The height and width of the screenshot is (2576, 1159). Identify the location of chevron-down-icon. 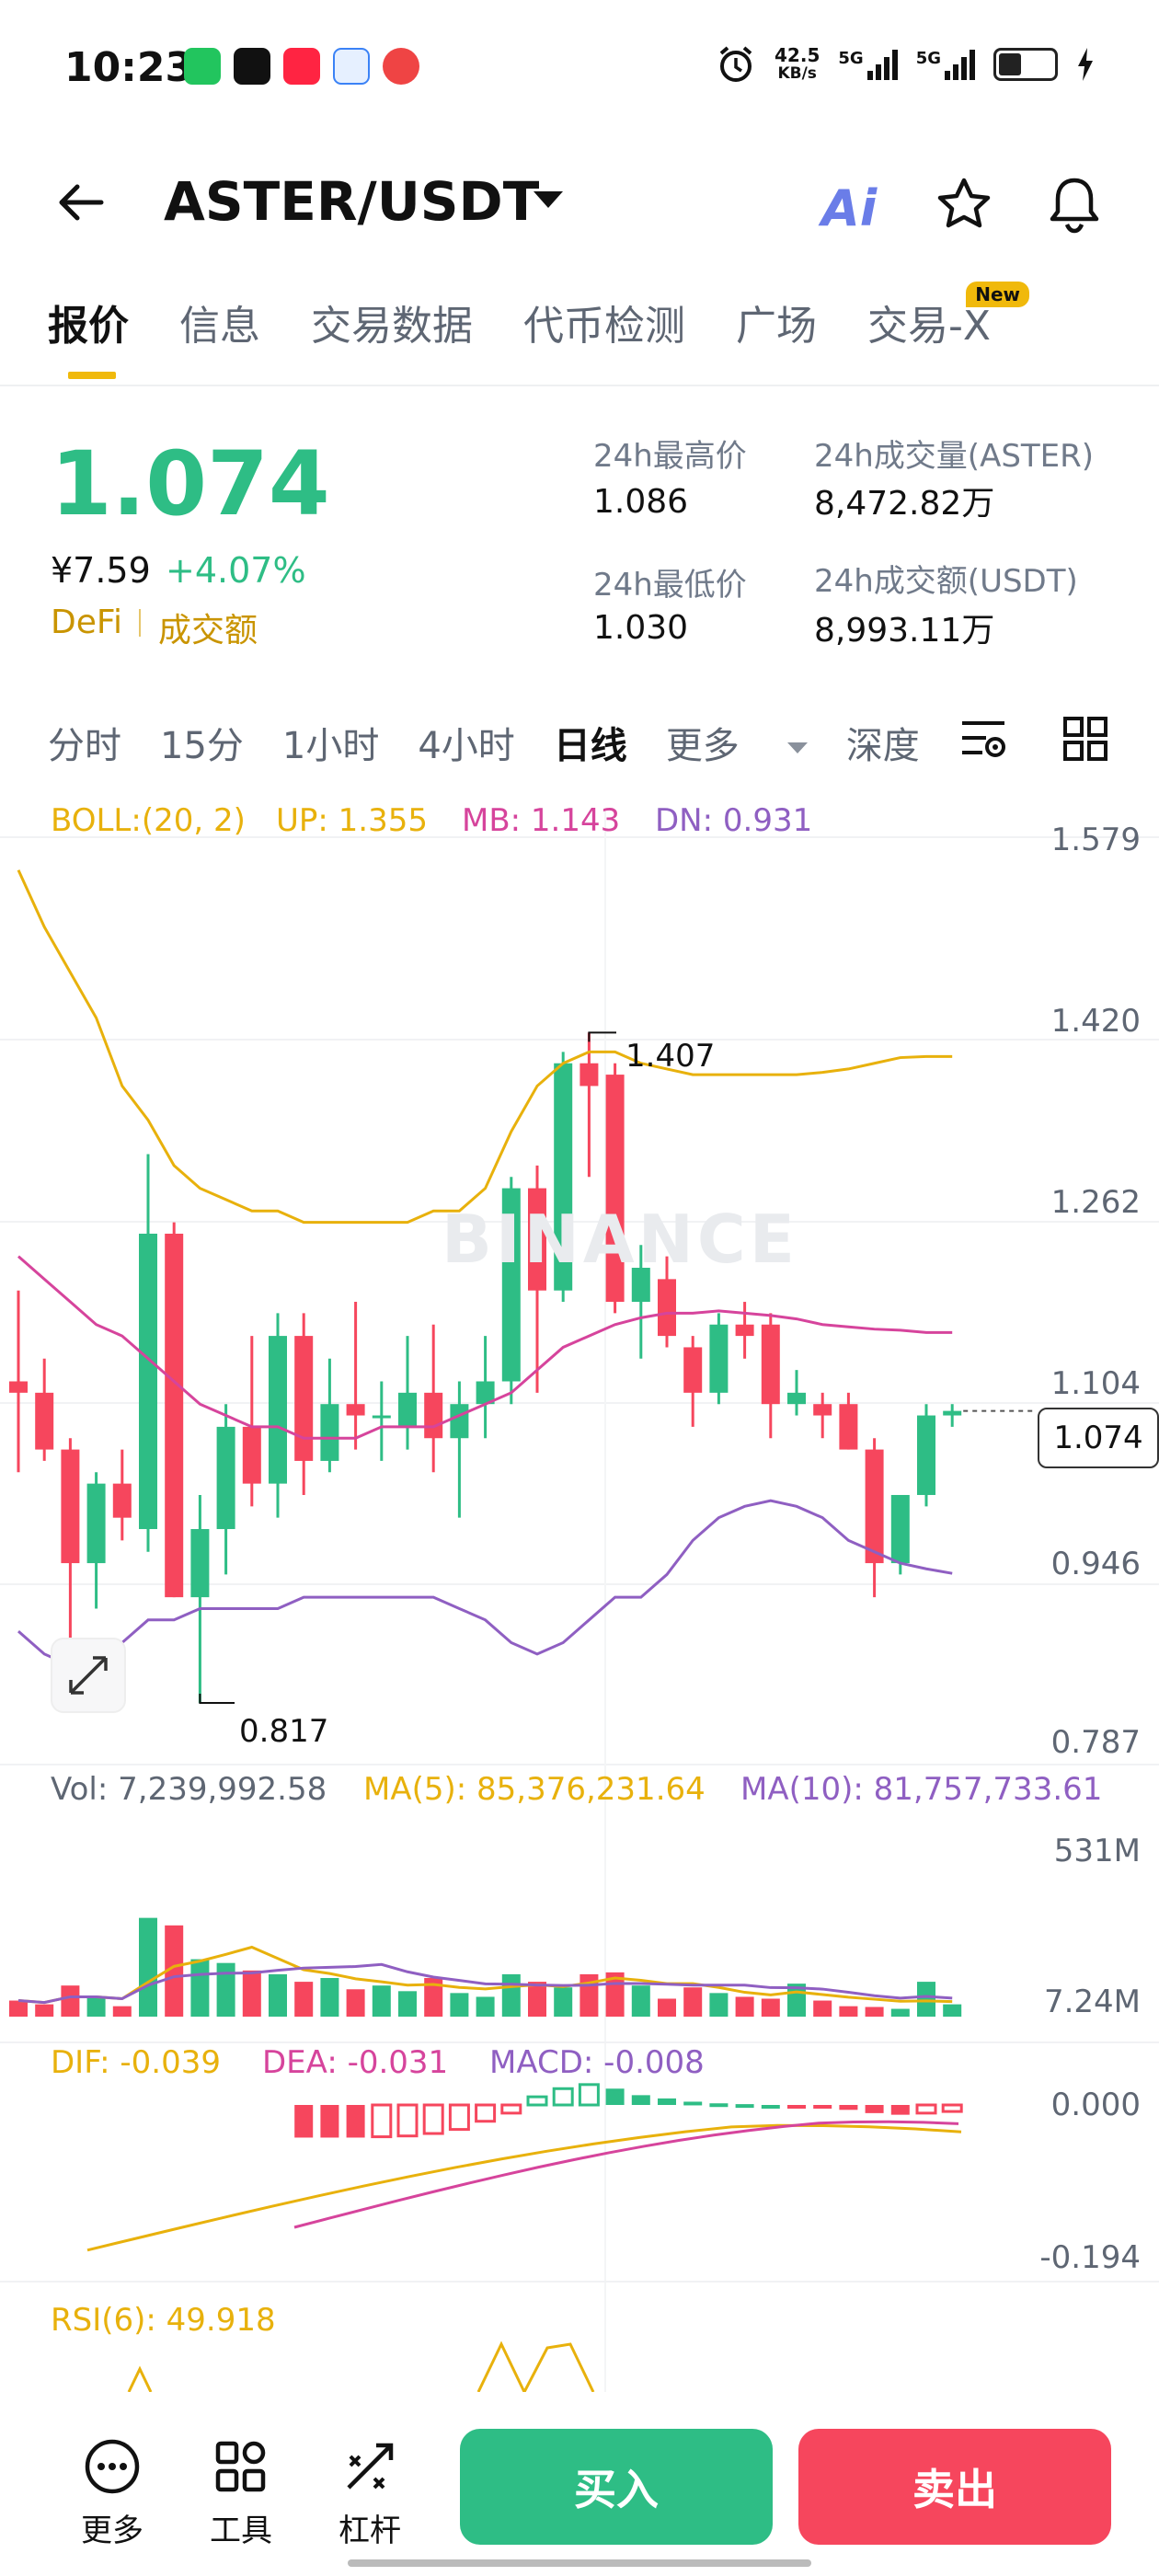
(797, 747).